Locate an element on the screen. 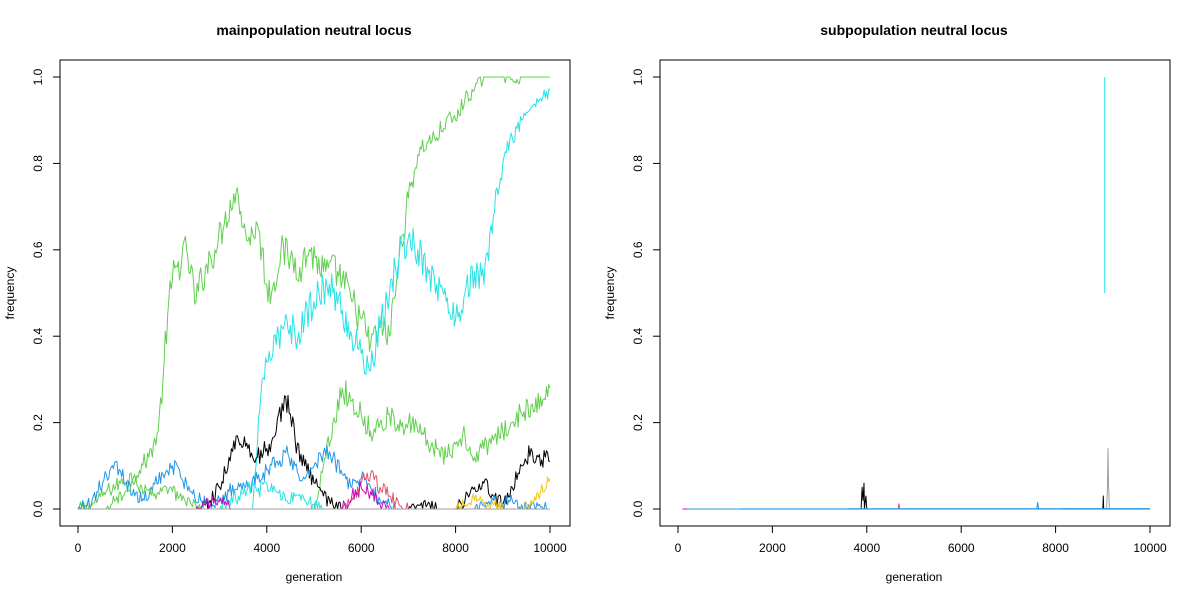  chart-title: mainpopulation neutral locus is located at coordinates (313, 30).